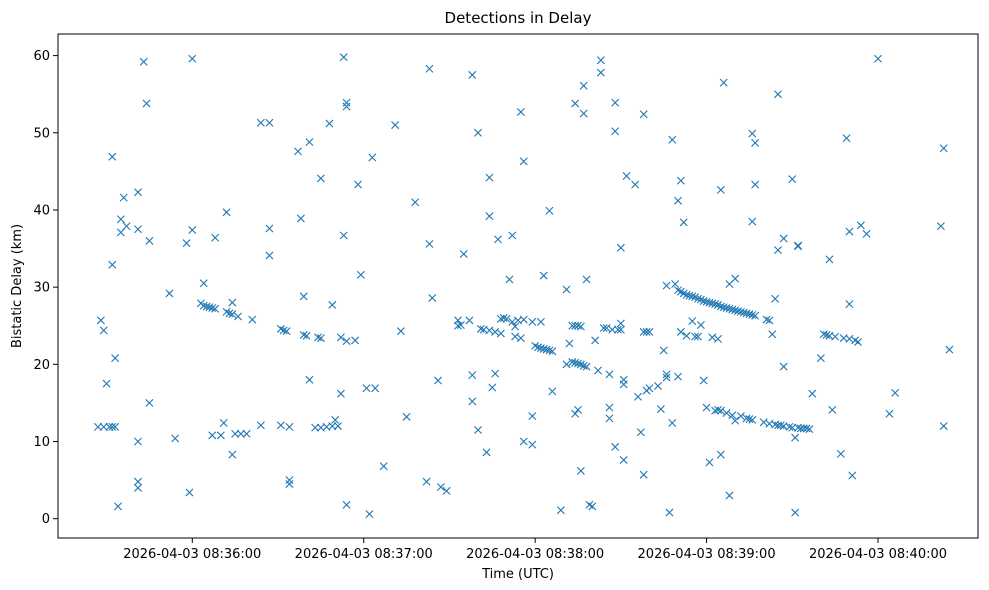 This screenshot has height=590, width=989. What do you see at coordinates (518, 18) in the screenshot?
I see `chart-title: Detections in Delay` at bounding box center [518, 18].